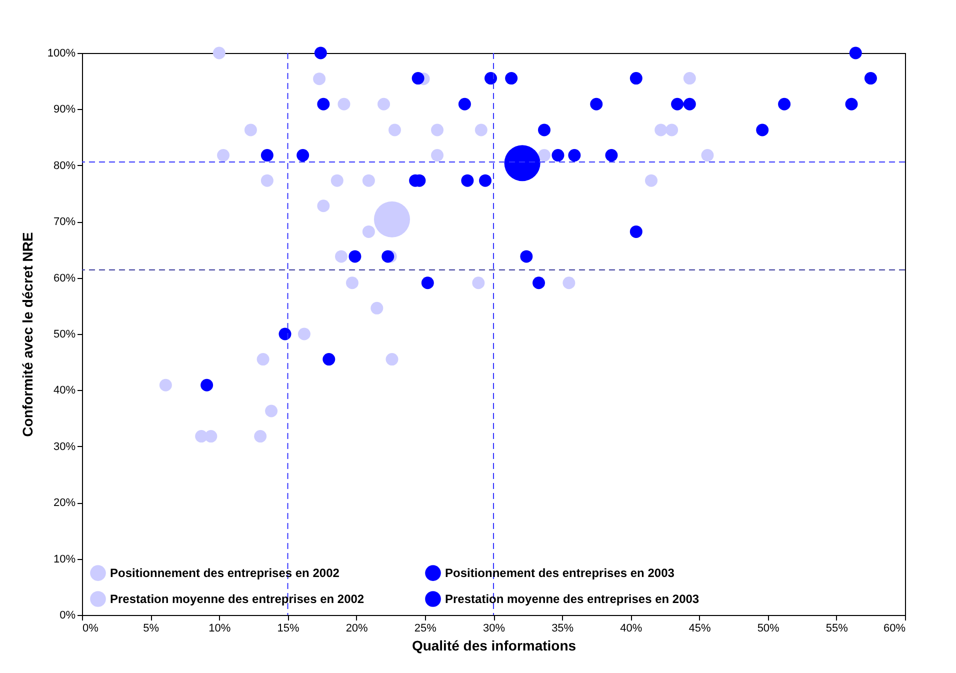  I want to click on y-tick-label: 50%, so click(64, 334).